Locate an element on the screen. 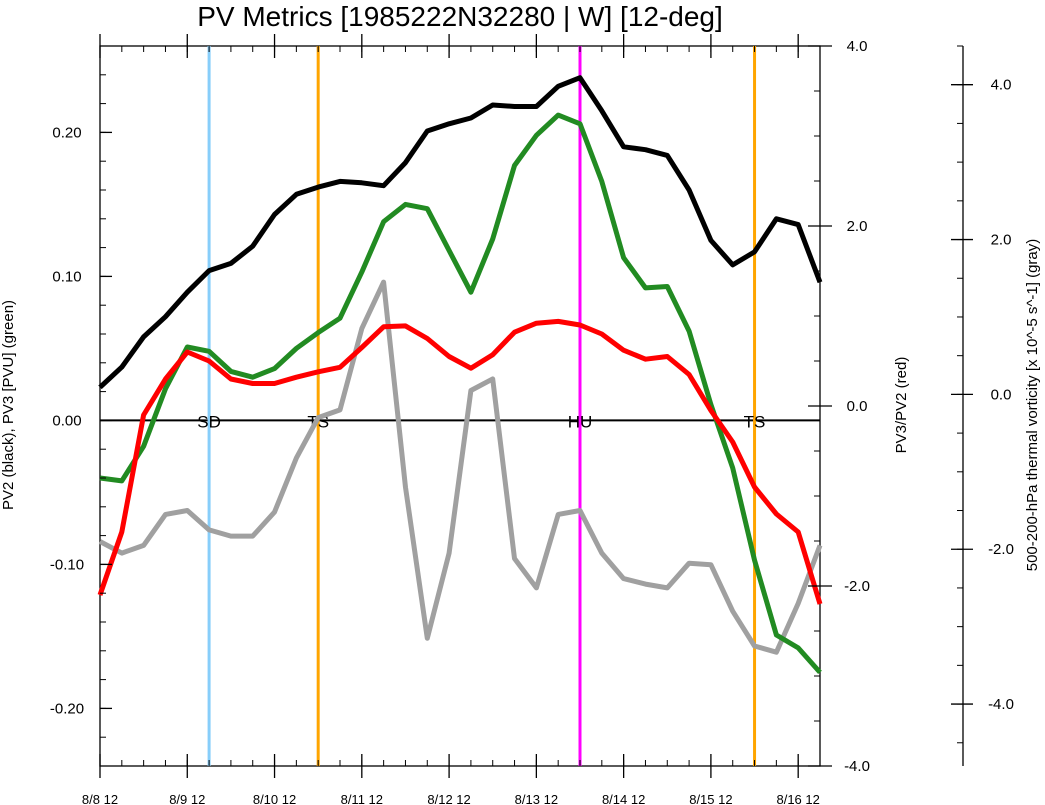 The height and width of the screenshot is (805, 1045). far-tick-label-3: 2.0 is located at coordinates (1001, 240).